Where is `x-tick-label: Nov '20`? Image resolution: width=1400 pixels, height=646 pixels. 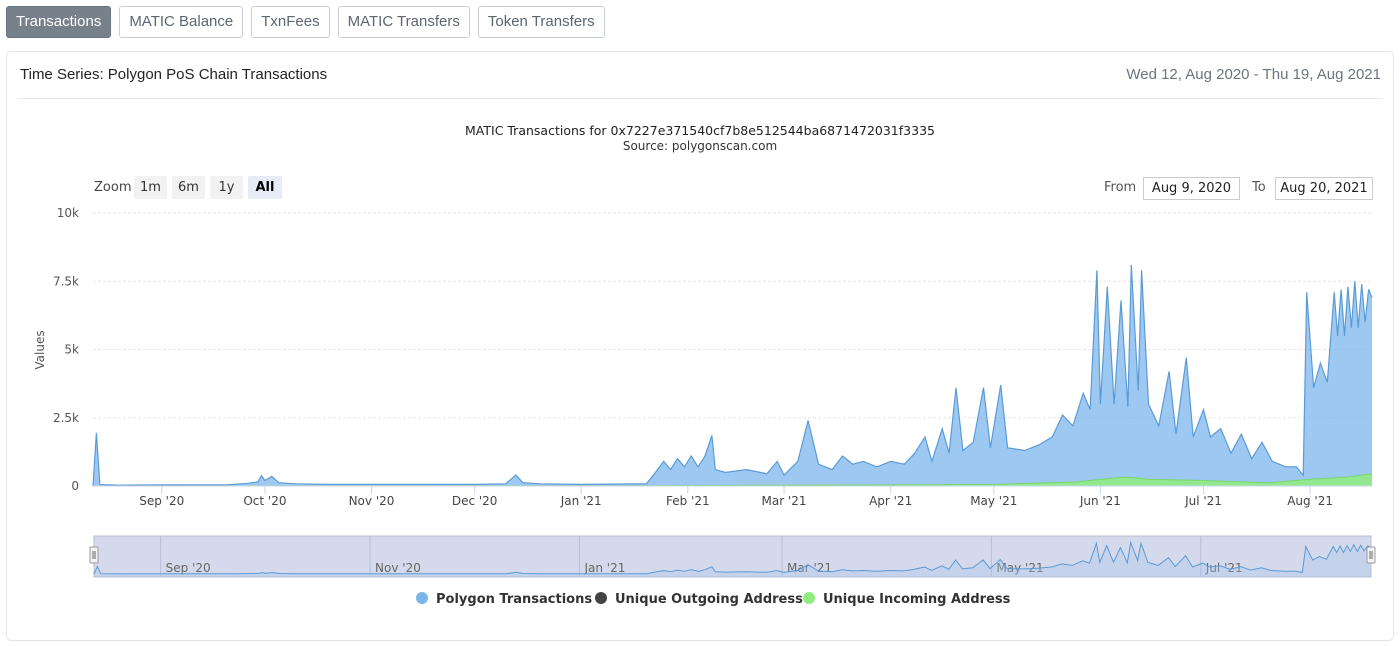 x-tick-label: Nov '20 is located at coordinates (372, 501).